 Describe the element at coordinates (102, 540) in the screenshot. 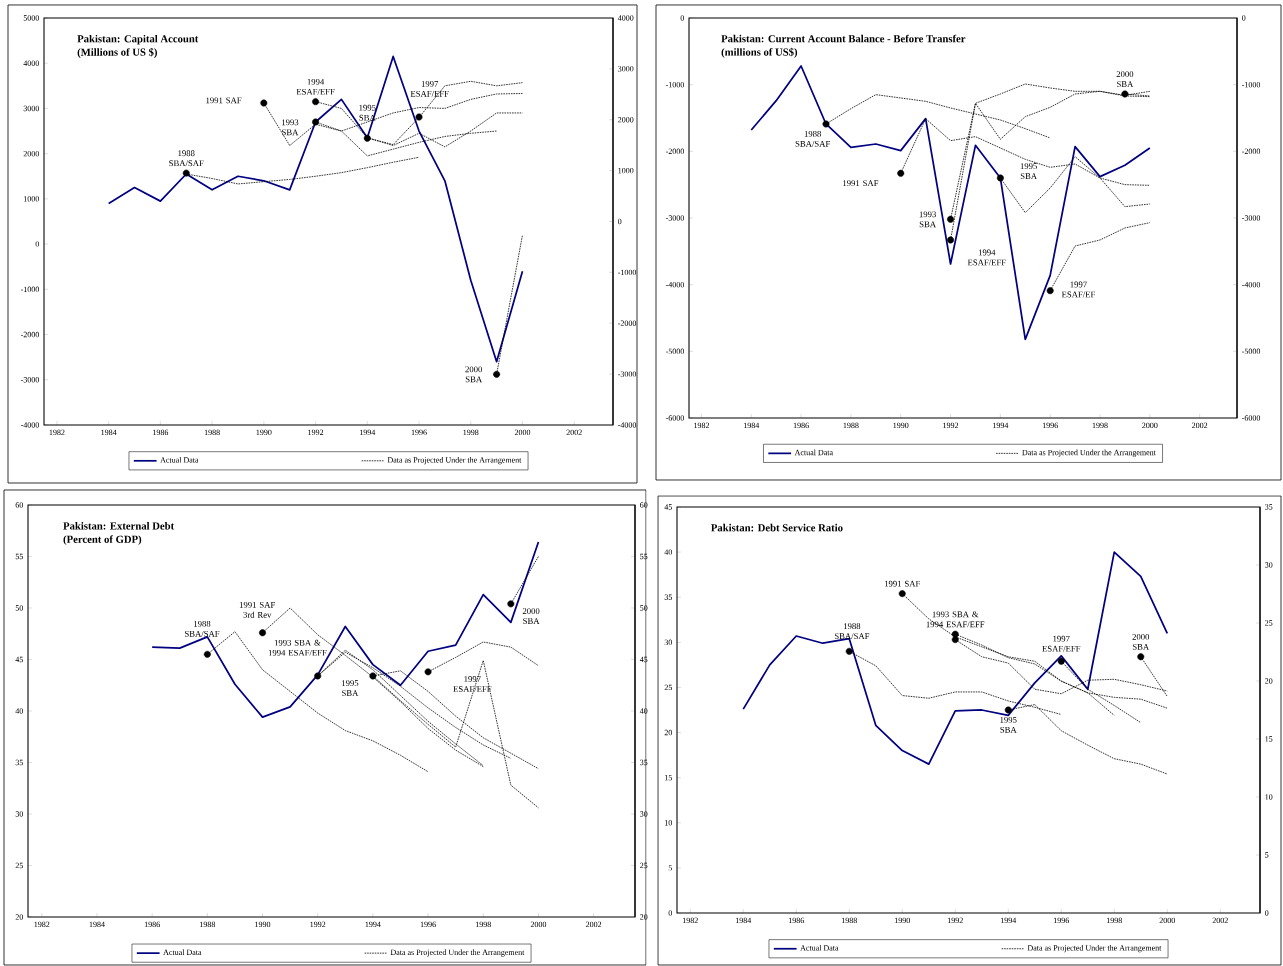

I see `text: (Percent of GDP)` at that location.